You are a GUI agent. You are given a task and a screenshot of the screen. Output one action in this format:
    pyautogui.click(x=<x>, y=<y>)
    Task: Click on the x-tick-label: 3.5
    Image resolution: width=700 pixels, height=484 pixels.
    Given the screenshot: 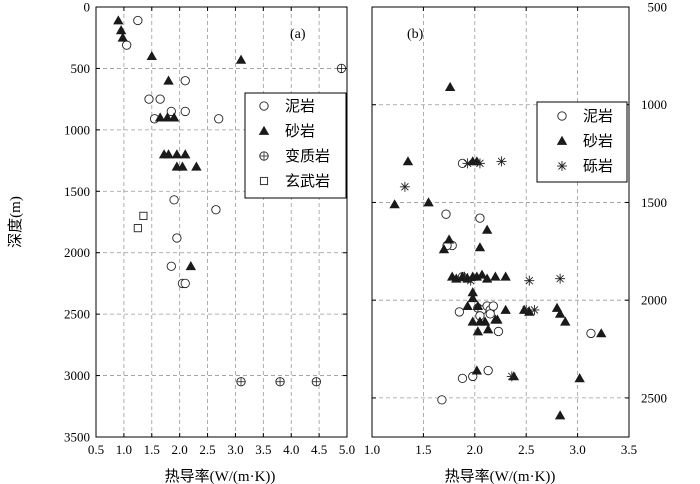 What is the action you would take?
    pyautogui.click(x=263, y=449)
    